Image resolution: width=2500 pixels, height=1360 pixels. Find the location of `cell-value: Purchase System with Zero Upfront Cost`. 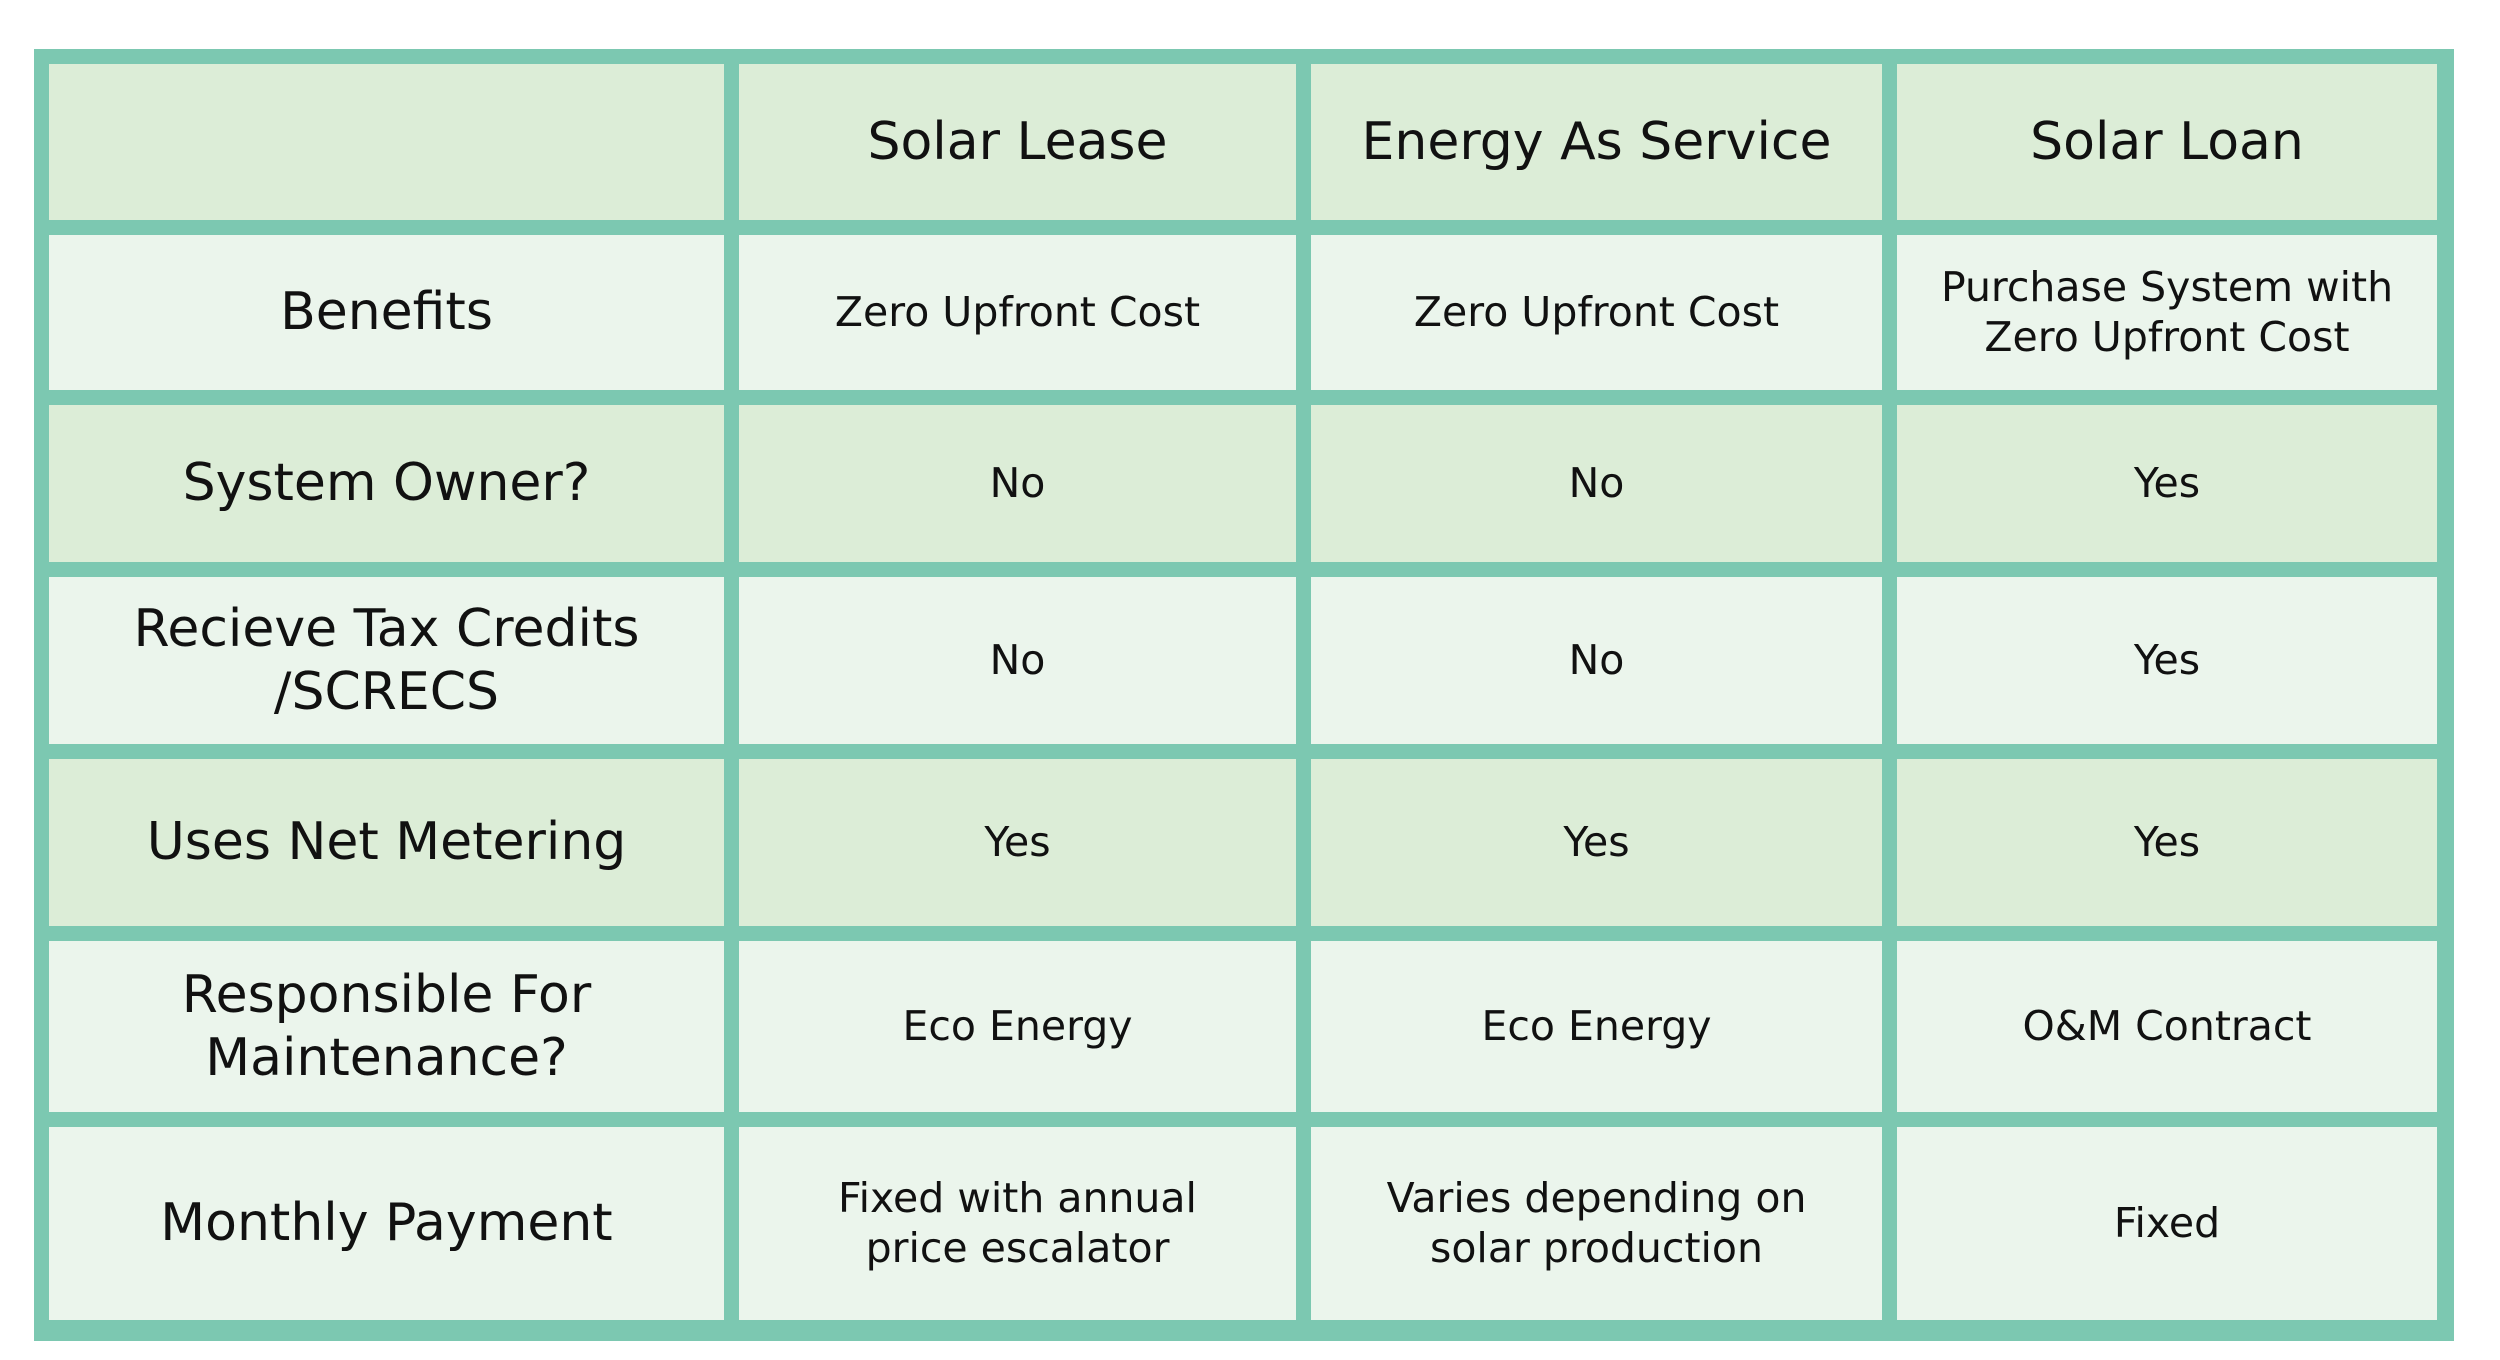

cell-value: Purchase System with Zero Upfront Cost is located at coordinates (2167, 312).